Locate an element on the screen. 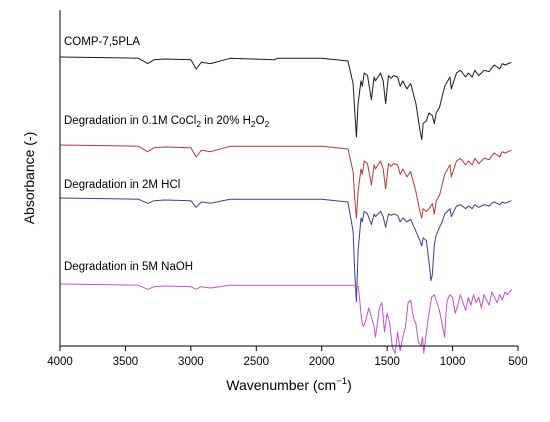  series-label: Degradation in 0.1M CoCl2 in 20% H2O2 is located at coordinates (167, 122).